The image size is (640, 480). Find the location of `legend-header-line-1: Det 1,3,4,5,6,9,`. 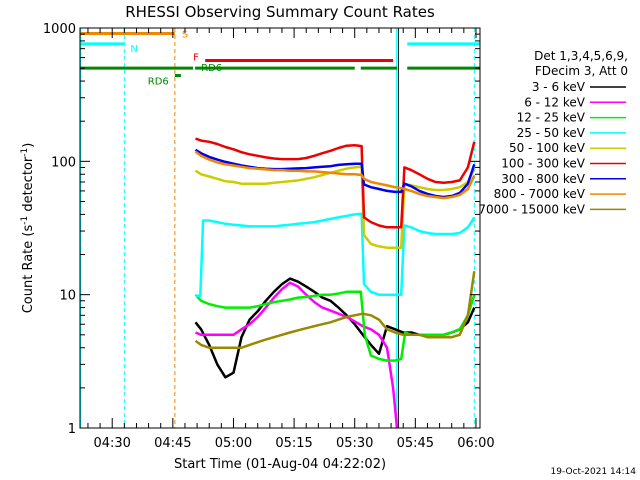

legend-header-line-1: Det 1,3,4,5,6,9, is located at coordinates (581, 56).